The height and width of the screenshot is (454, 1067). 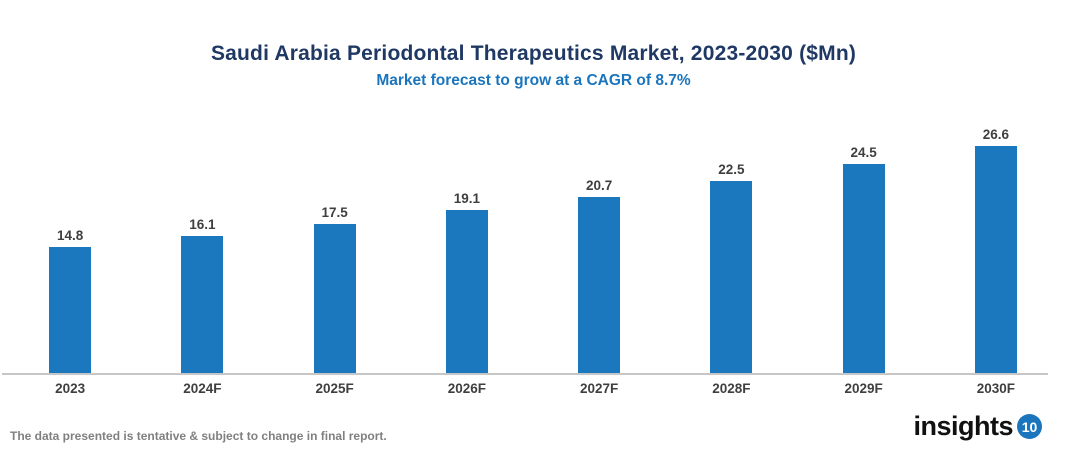 What do you see at coordinates (863, 388) in the screenshot?
I see `x-axis-label: 2029F` at bounding box center [863, 388].